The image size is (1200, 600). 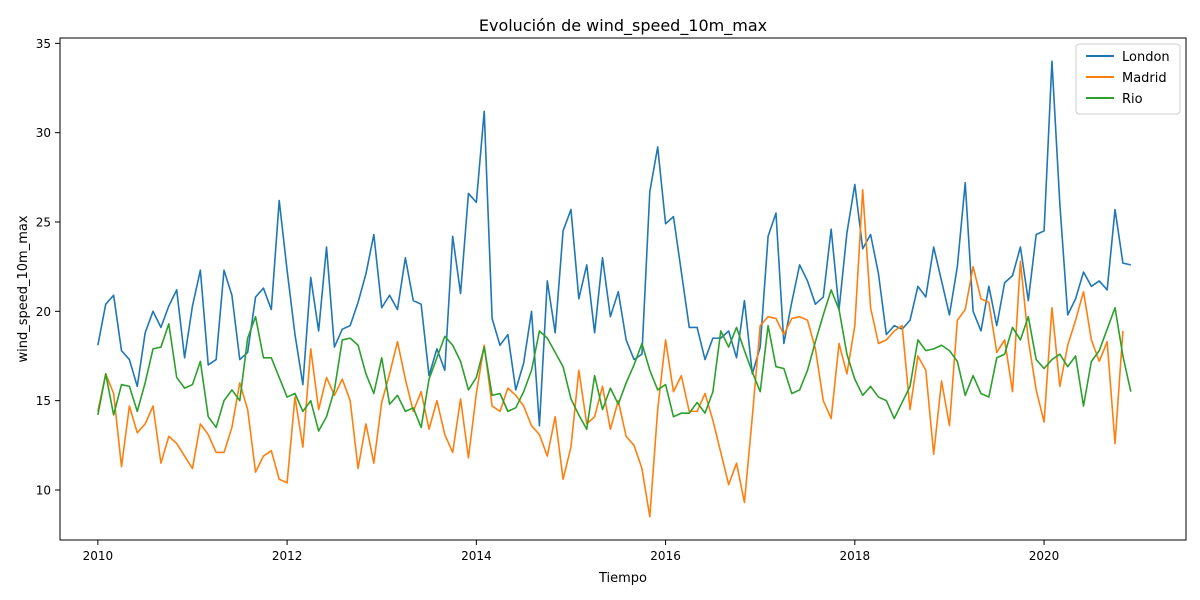 What do you see at coordinates (287, 556) in the screenshot?
I see `x-tick-label: 2012` at bounding box center [287, 556].